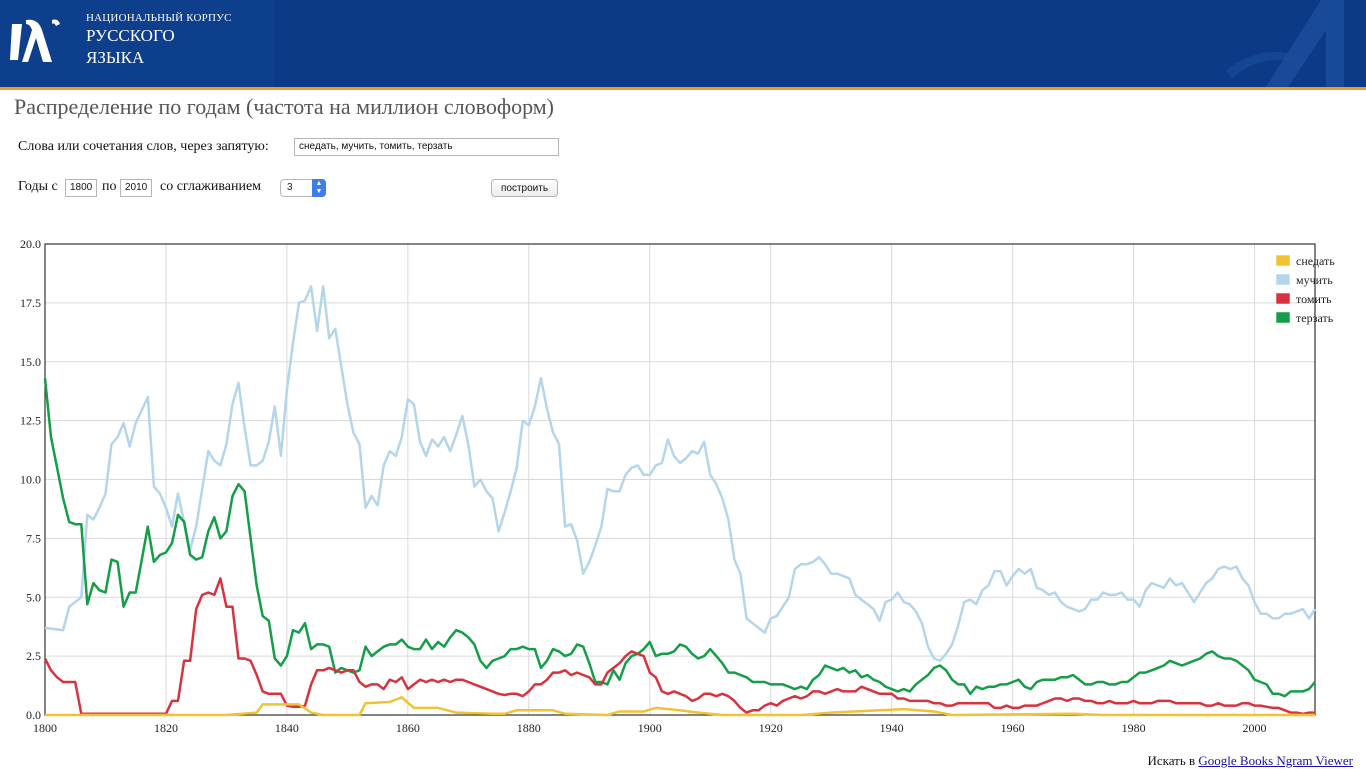 This screenshot has width=1366, height=769. What do you see at coordinates (130, 35) in the screenshot?
I see `site-title-line2: РУССКОГО` at bounding box center [130, 35].